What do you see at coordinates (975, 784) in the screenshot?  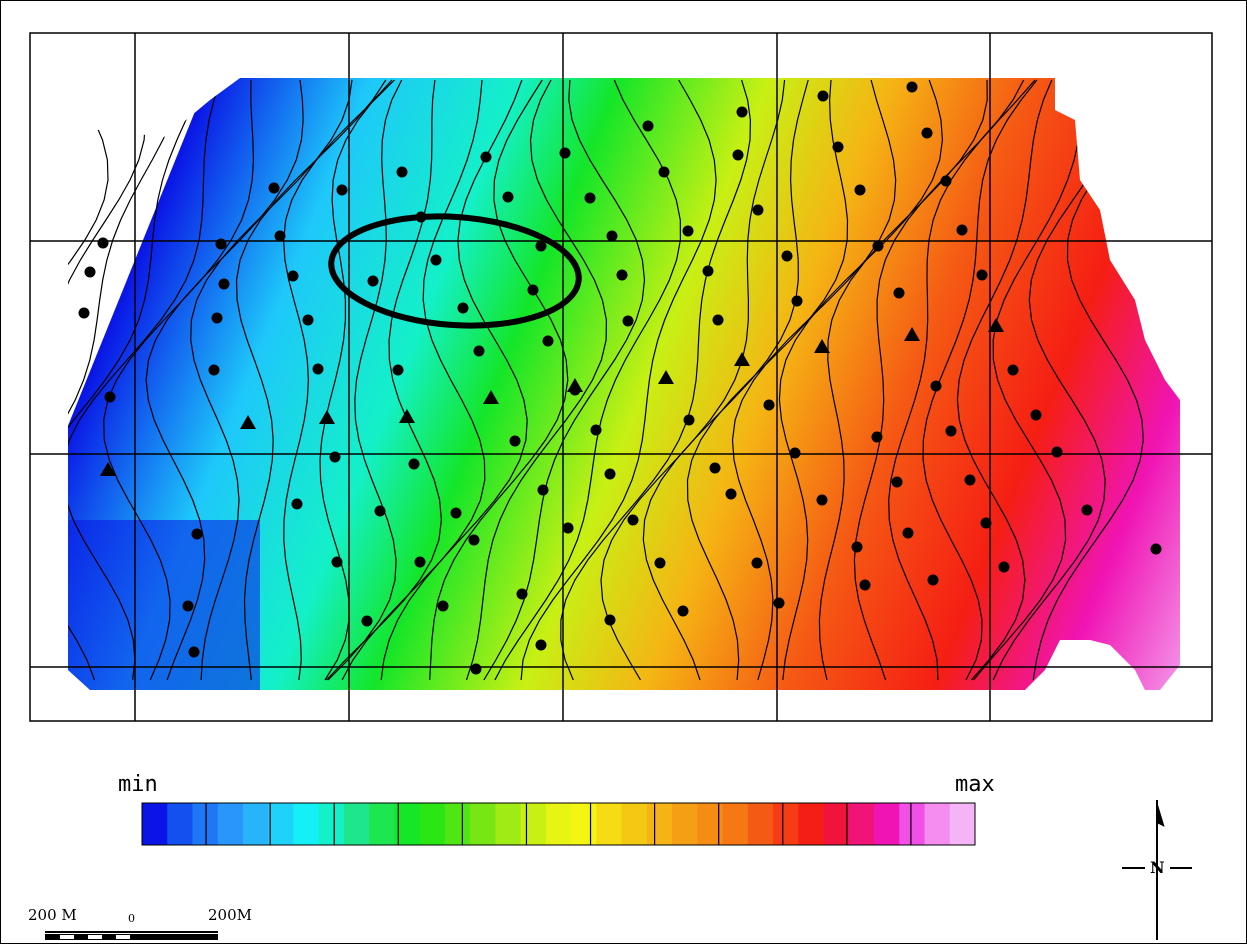 I see `legend-max-label: max` at bounding box center [975, 784].